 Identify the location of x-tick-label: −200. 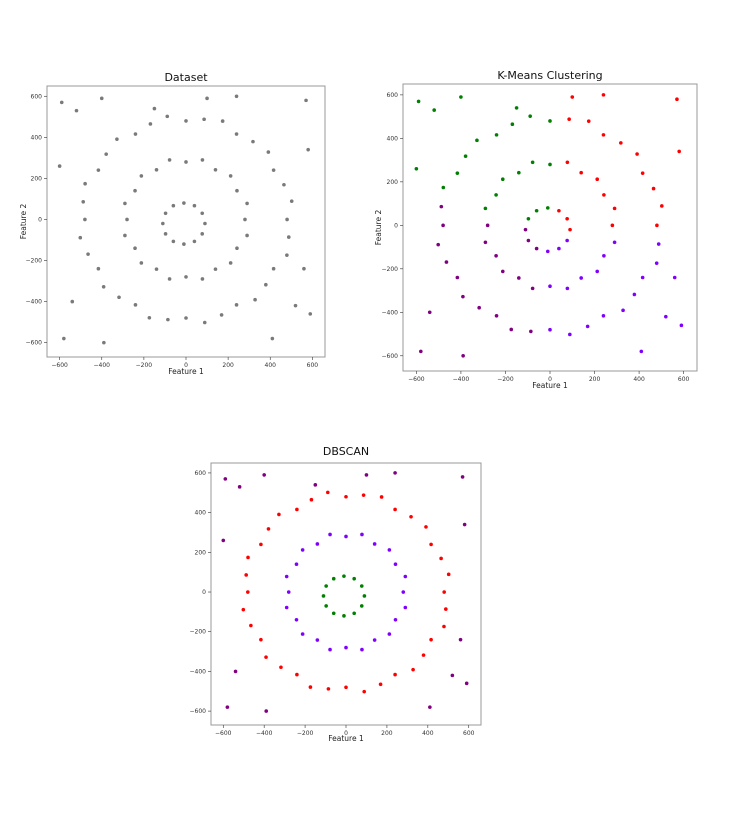
(144, 365).